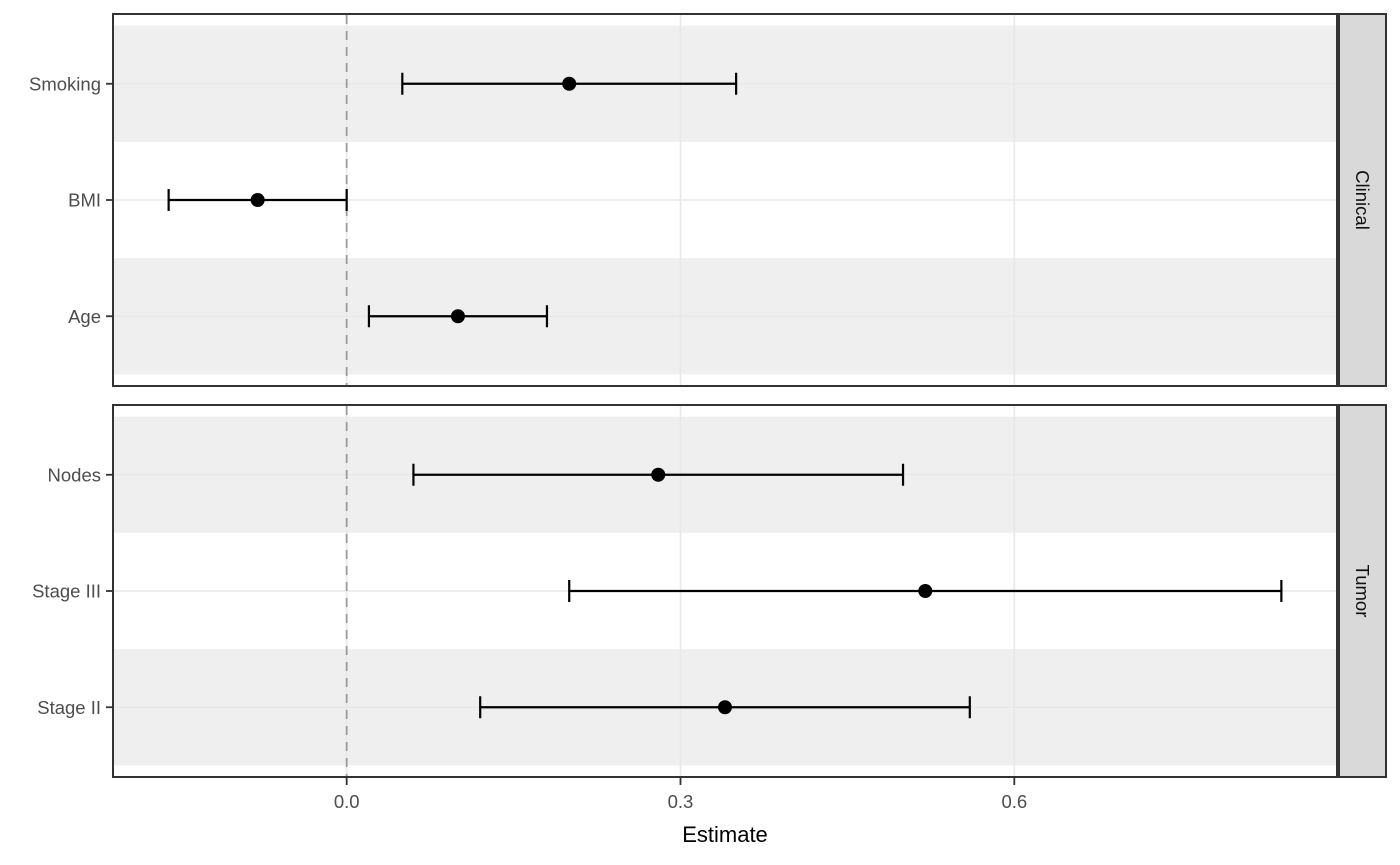 The image size is (1400, 865). I want to click on y-axis-label: Smoking, so click(65, 83).